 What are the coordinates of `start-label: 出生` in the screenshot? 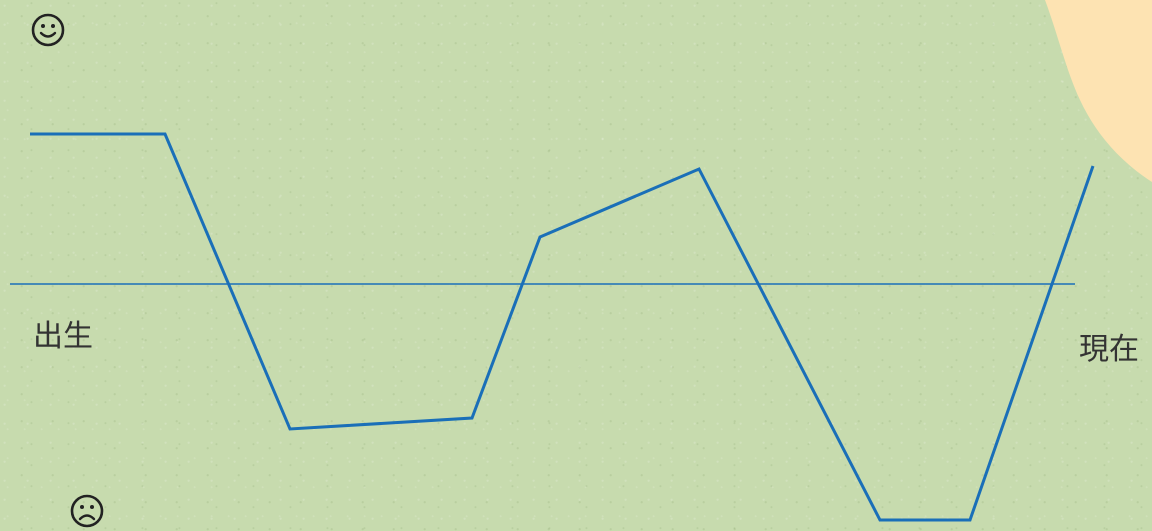 It's located at (63, 336).